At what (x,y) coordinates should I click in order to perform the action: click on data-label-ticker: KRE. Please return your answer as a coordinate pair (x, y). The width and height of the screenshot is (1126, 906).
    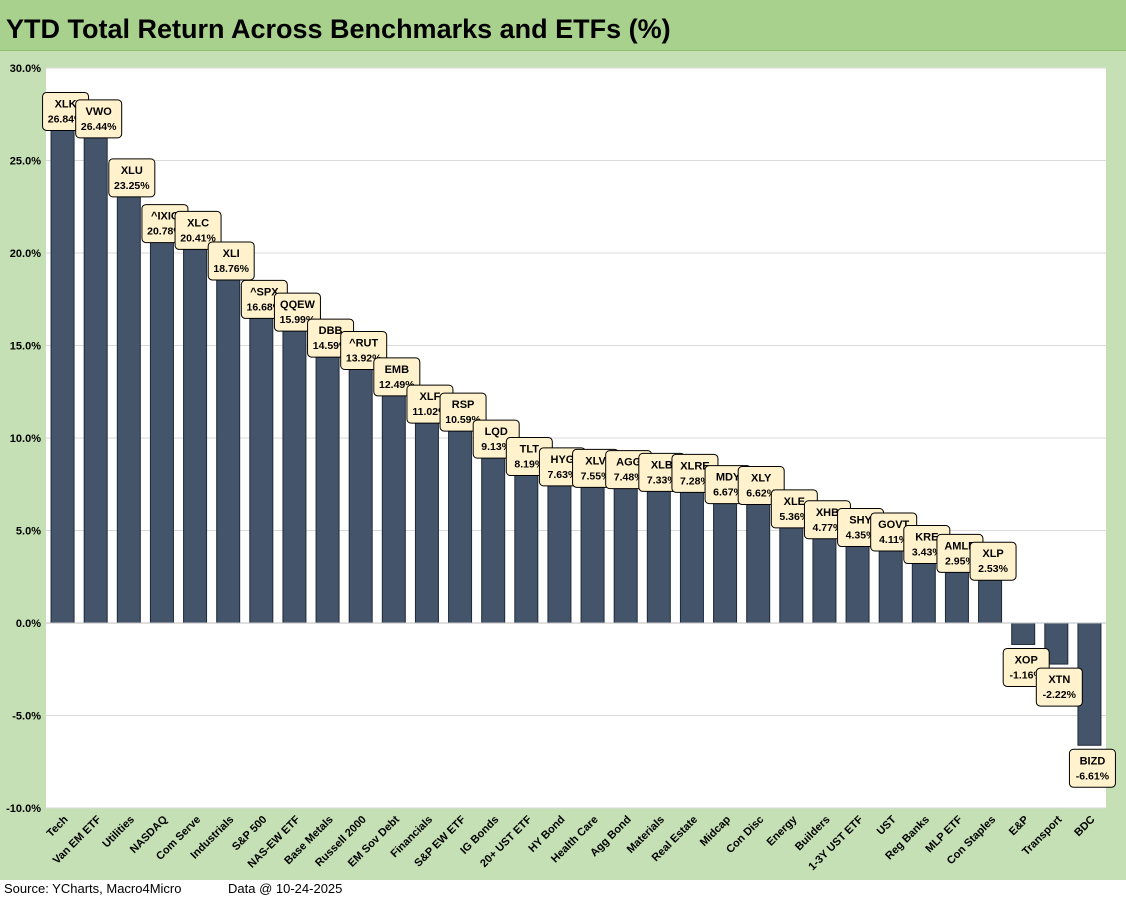
    Looking at the image, I should click on (926, 538).